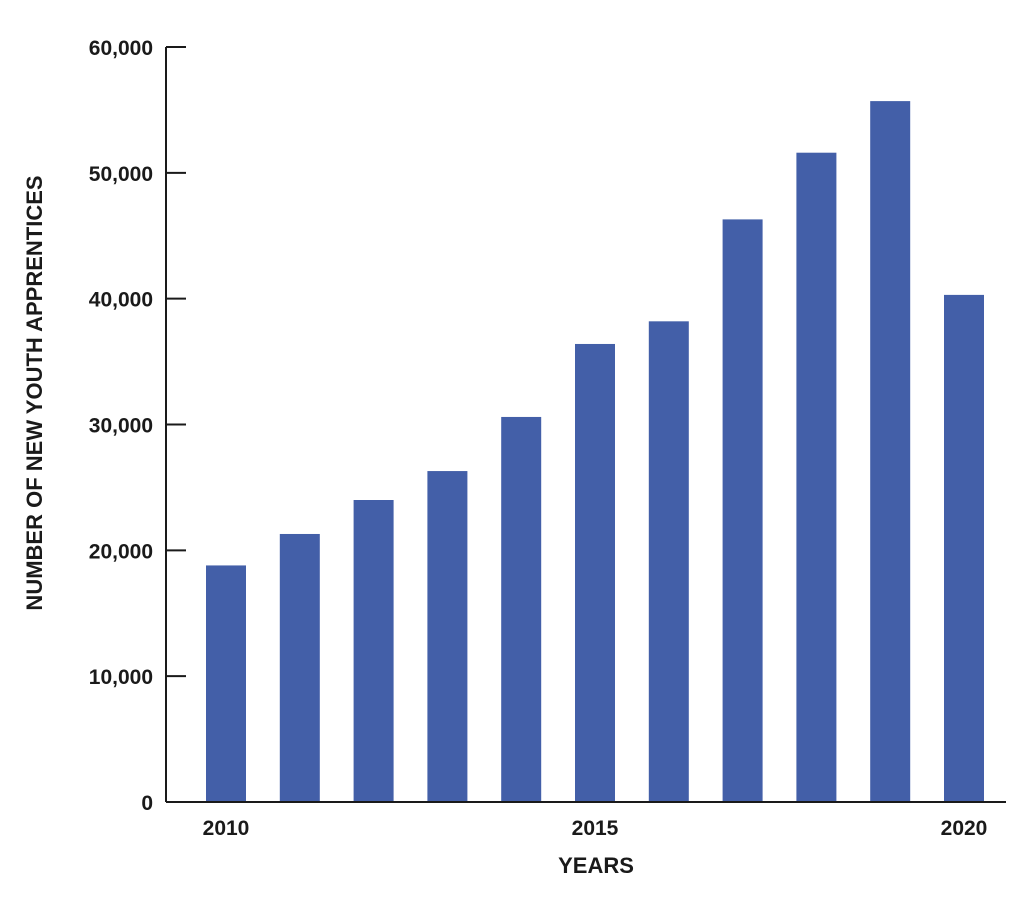 Image resolution: width=1020 pixels, height=905 pixels. I want to click on y-ticks-group: 0 10,000 20,000 30,000 40,000 50,000 60,000, so click(137, 426).